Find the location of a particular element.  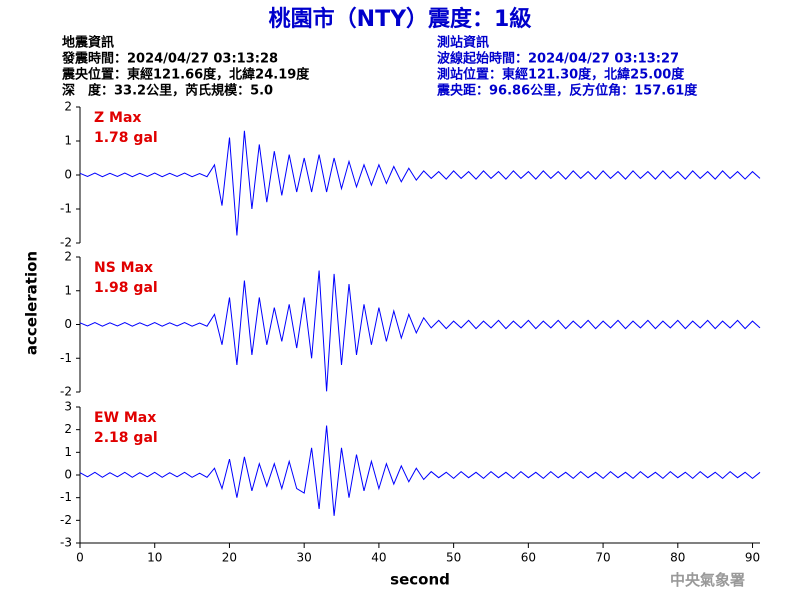

x-tick-label: 30 is located at coordinates (304, 558).